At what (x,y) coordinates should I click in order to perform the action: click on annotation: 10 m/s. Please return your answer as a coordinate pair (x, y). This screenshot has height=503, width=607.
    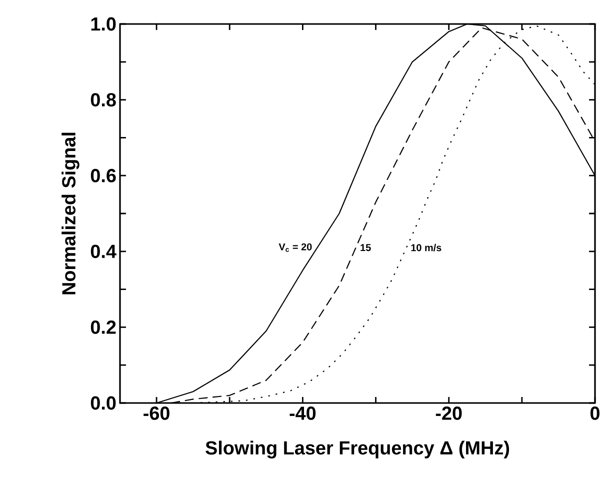
    Looking at the image, I should click on (426, 248).